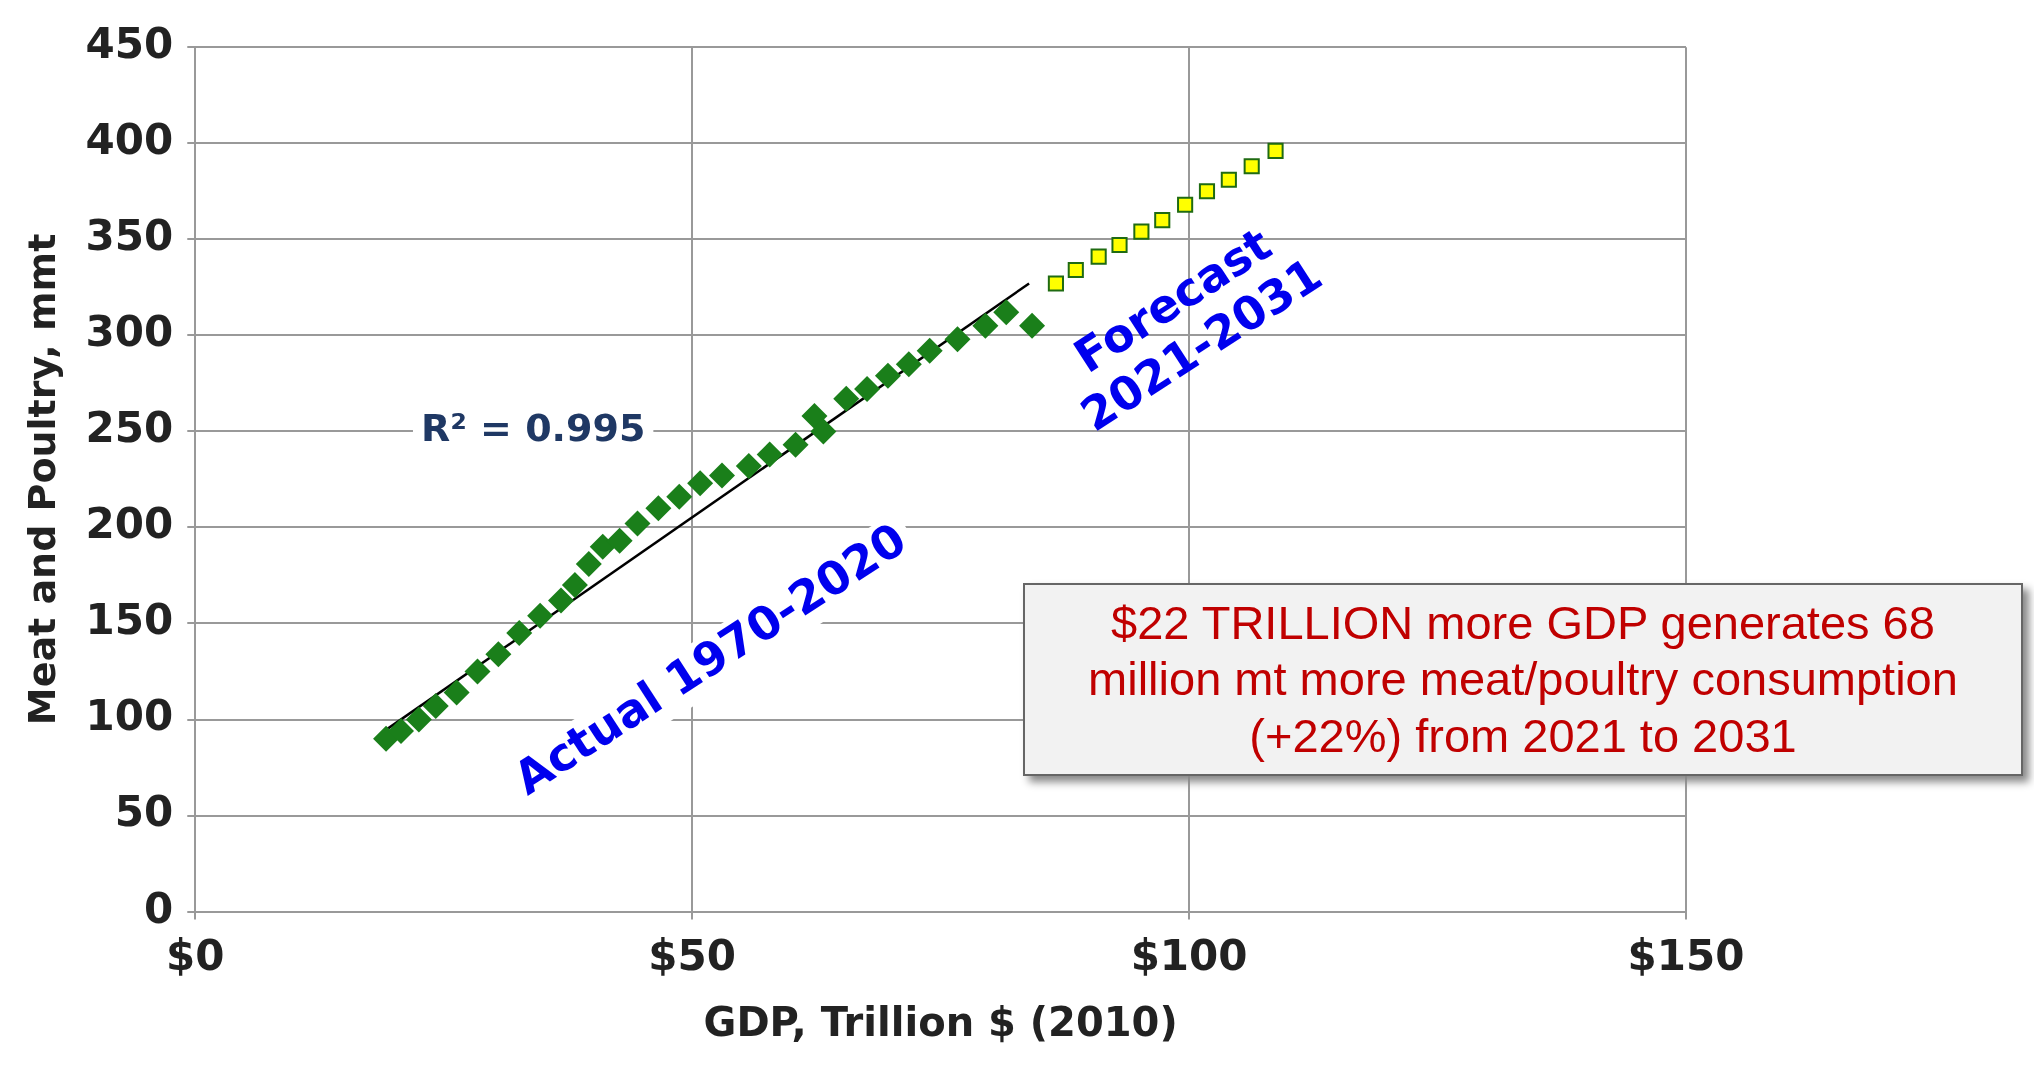 The image size is (2034, 1072). Describe the element at coordinates (144, 812) in the screenshot. I see `y-tick-label: 50` at that location.